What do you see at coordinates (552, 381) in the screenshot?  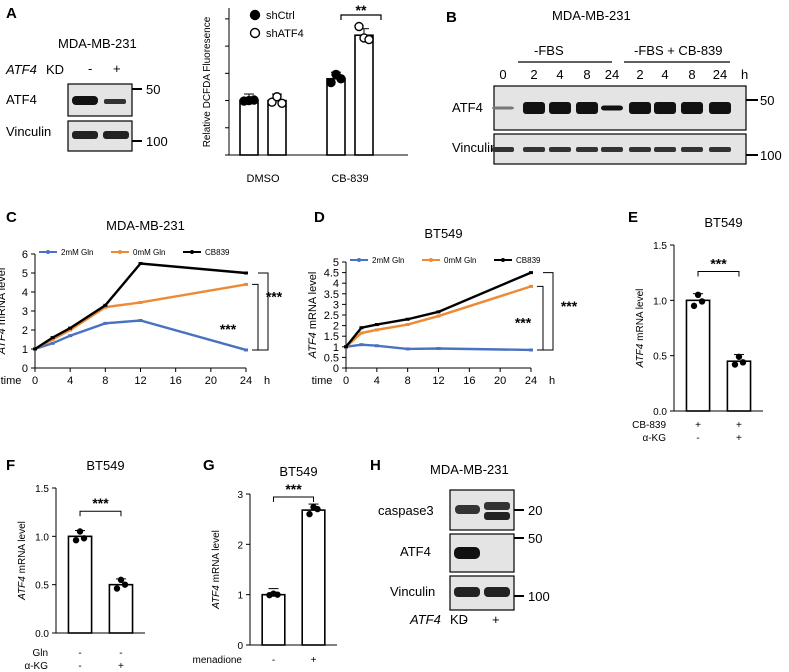 I see `x-axis-unit: h` at bounding box center [552, 381].